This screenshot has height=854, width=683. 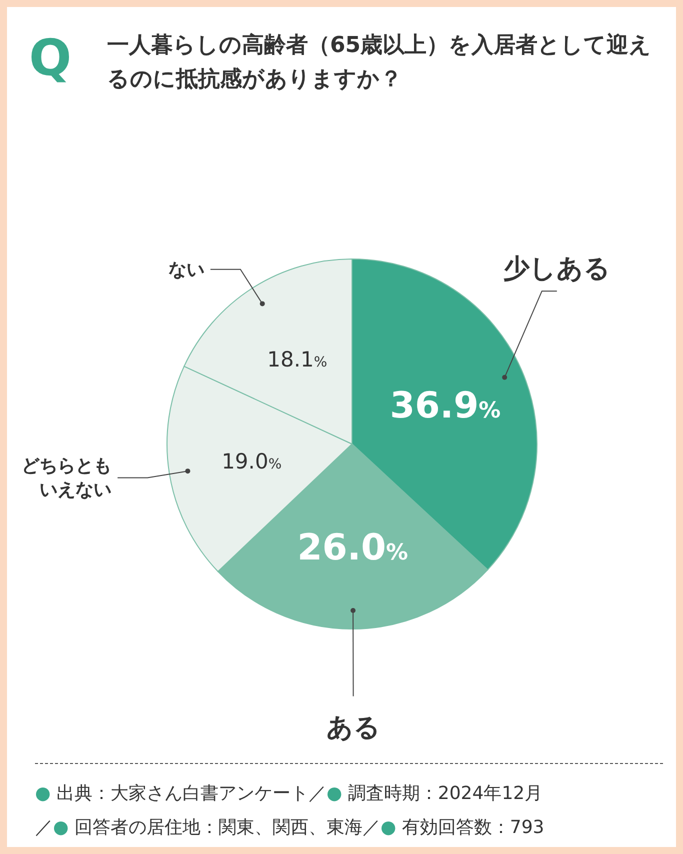 I want to click on slice-label: ある, so click(x=353, y=728).